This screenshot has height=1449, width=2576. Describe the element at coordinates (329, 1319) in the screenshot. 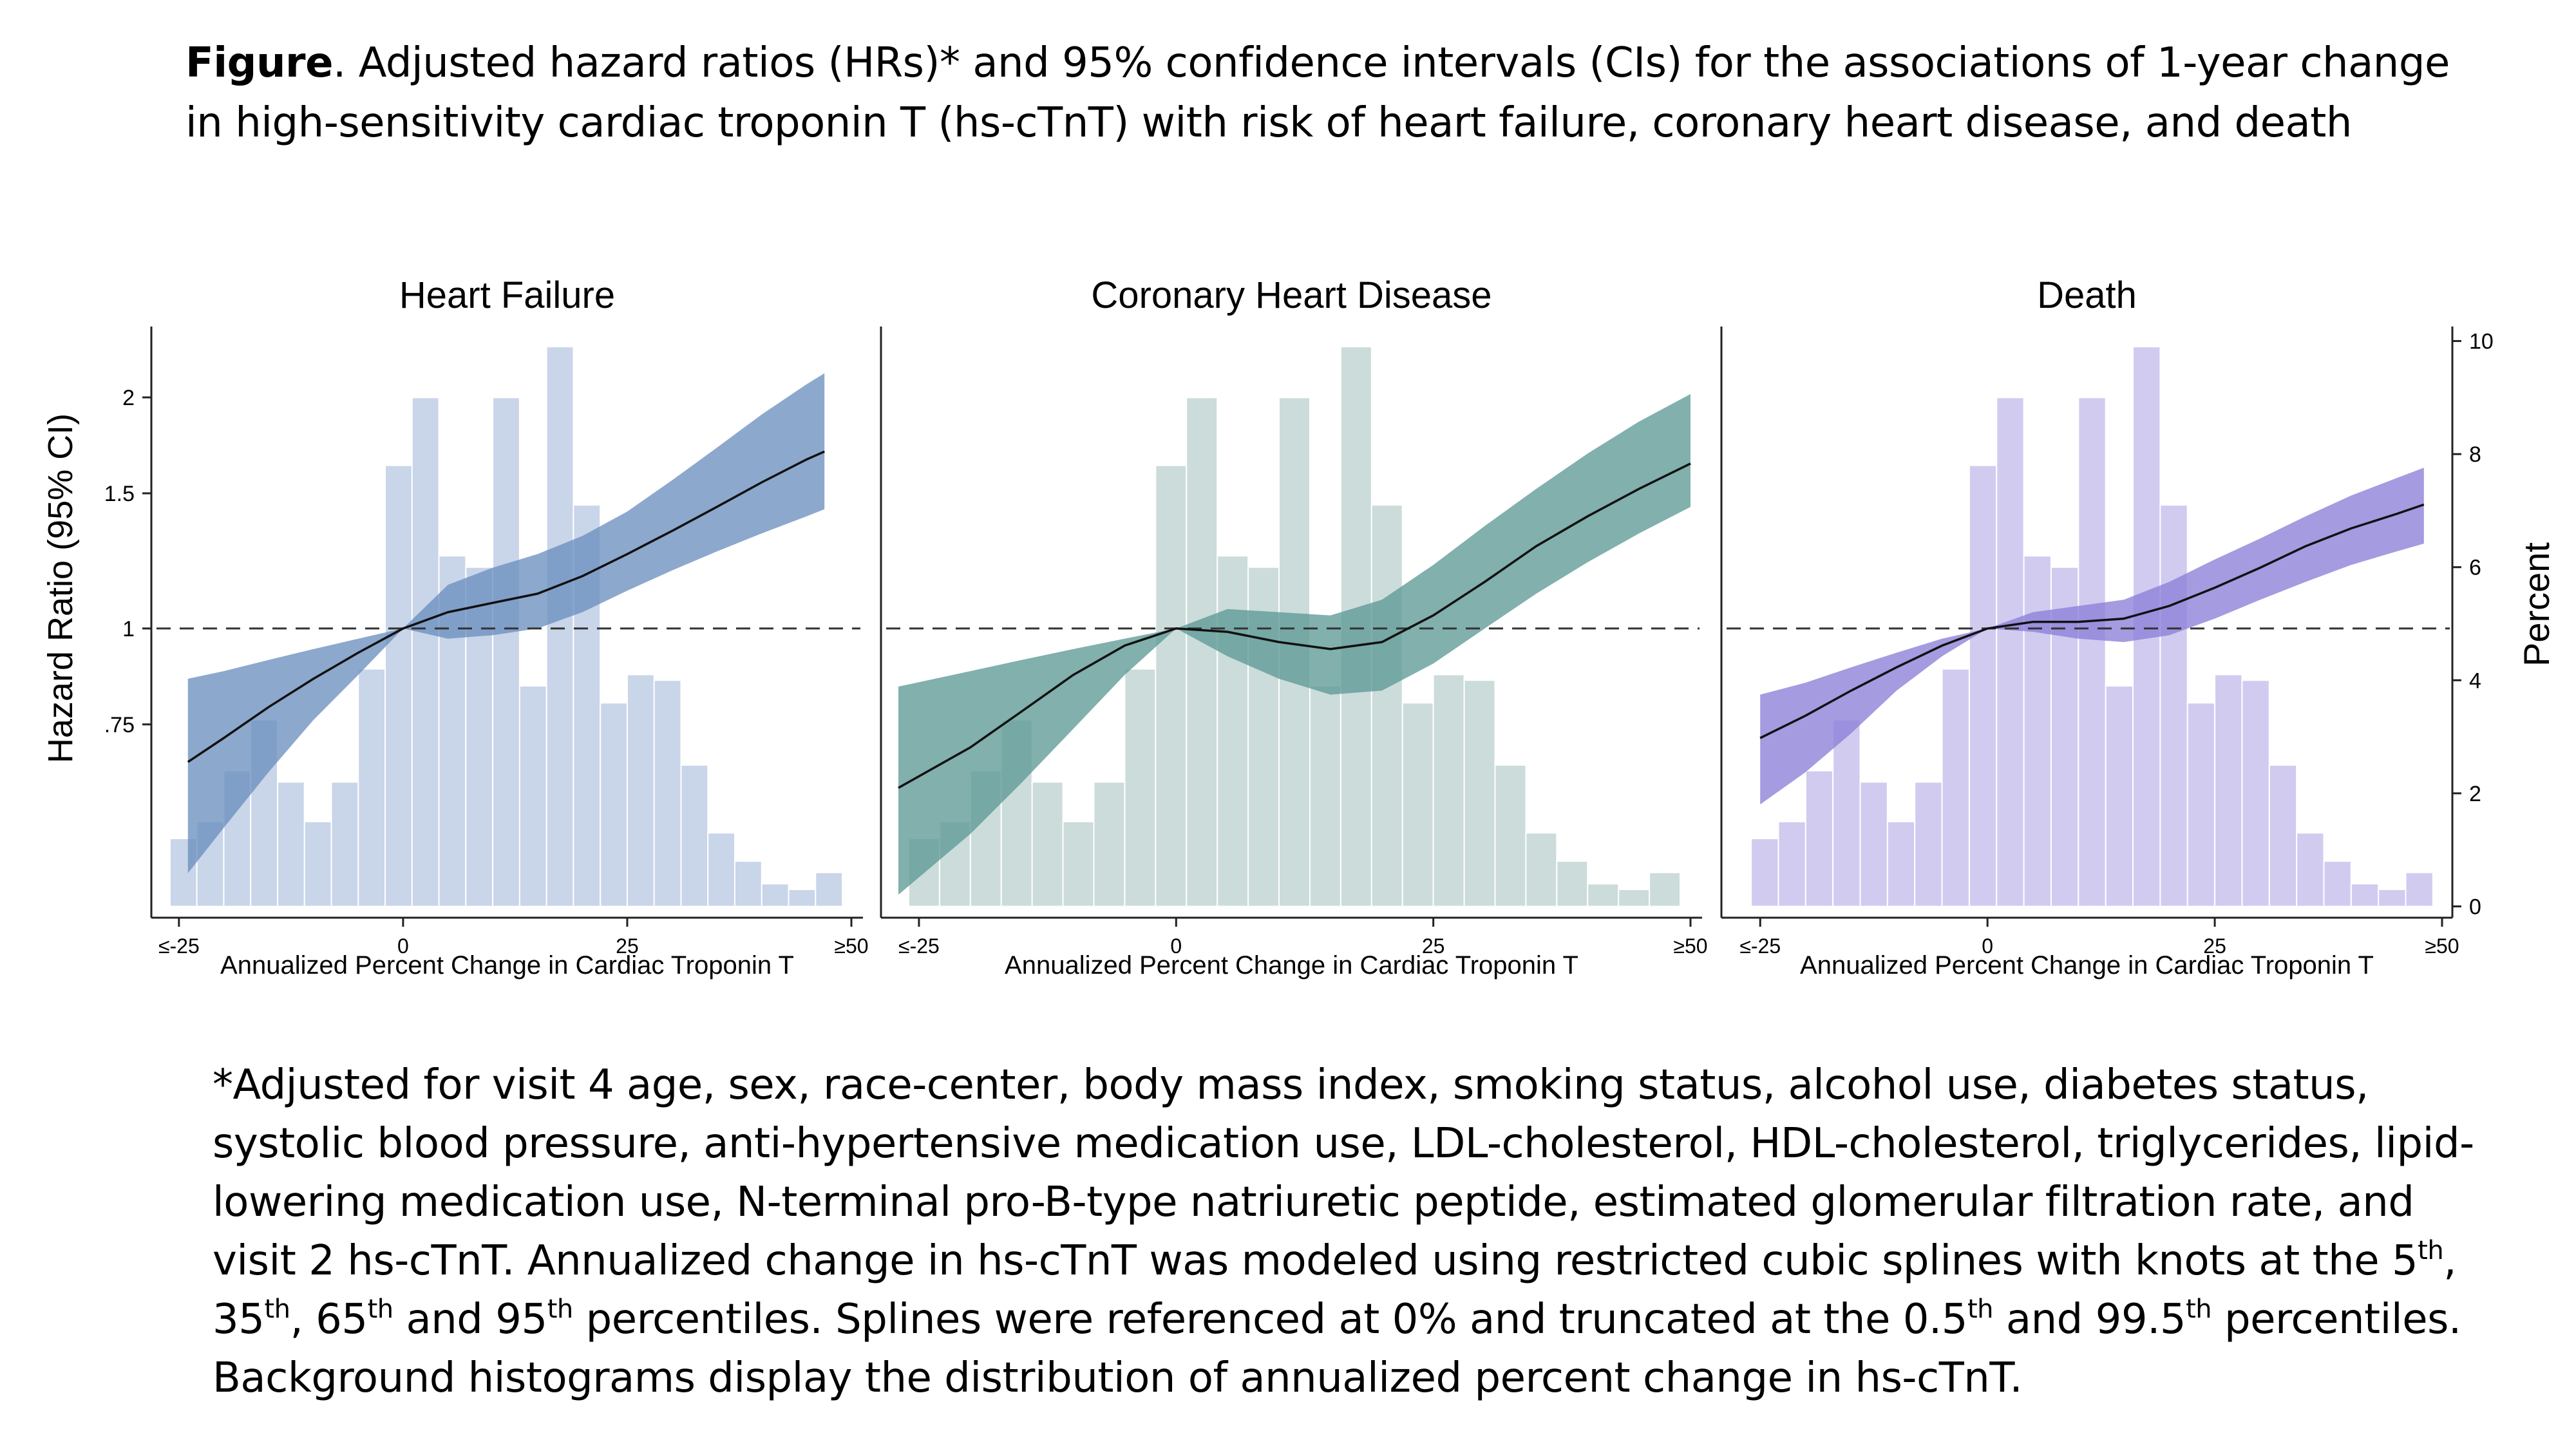

I see `footnote-text-3: , 65` at that location.